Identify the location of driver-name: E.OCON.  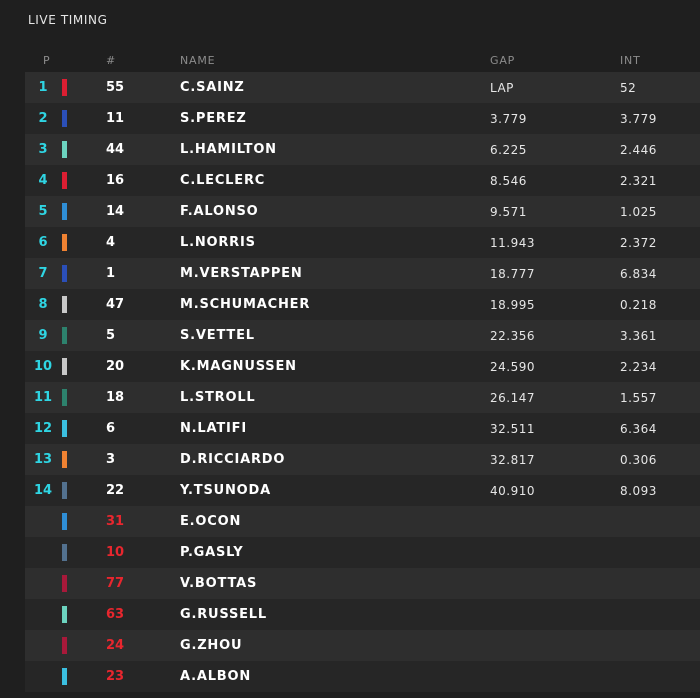
(211, 521).